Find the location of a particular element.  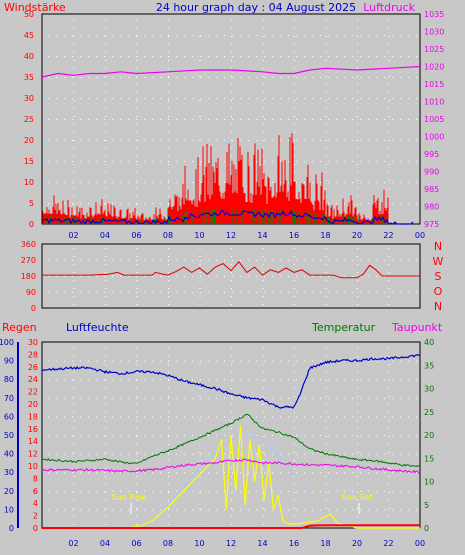

rain-tick-label: 10 is located at coordinates (33, 466).